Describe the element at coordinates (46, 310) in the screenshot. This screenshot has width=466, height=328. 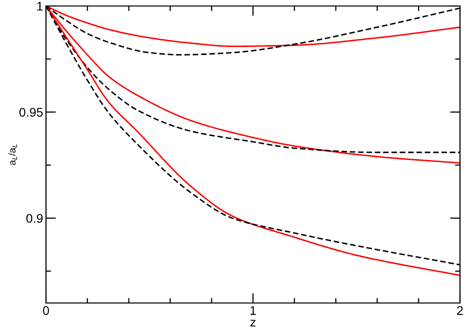
I see `x-tick-label: 0` at that location.